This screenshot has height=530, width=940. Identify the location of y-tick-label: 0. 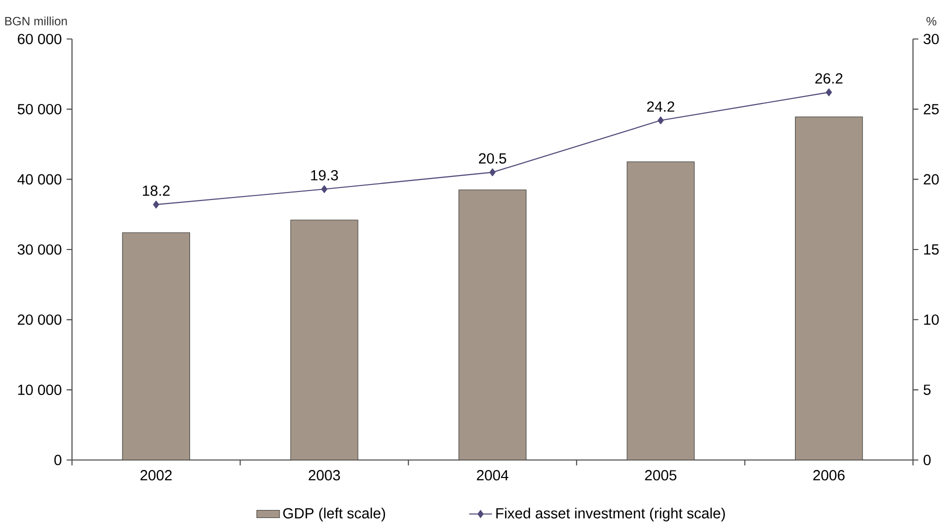
(58, 460).